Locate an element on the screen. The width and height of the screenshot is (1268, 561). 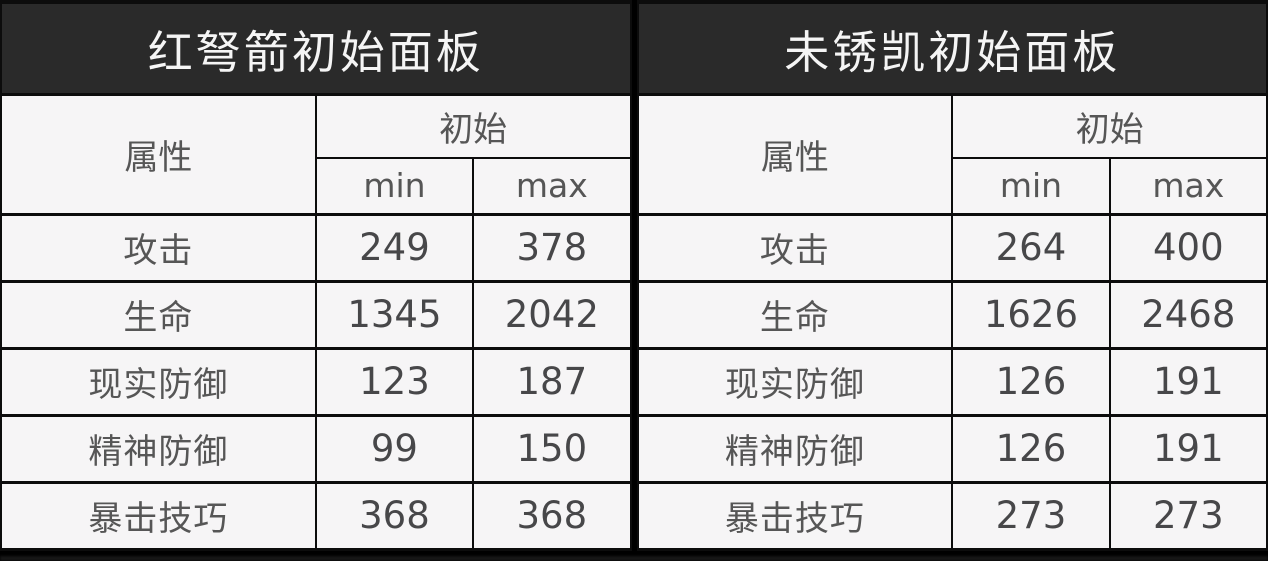
table-row-attack: 攻击 249 378 is located at coordinates (316, 247).